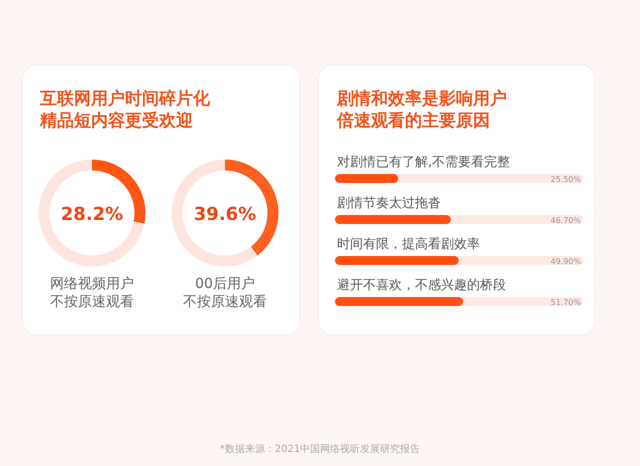  What do you see at coordinates (320, 449) in the screenshot?
I see `text: *数据来源：2021中国网络视听发展研究报告` at bounding box center [320, 449].